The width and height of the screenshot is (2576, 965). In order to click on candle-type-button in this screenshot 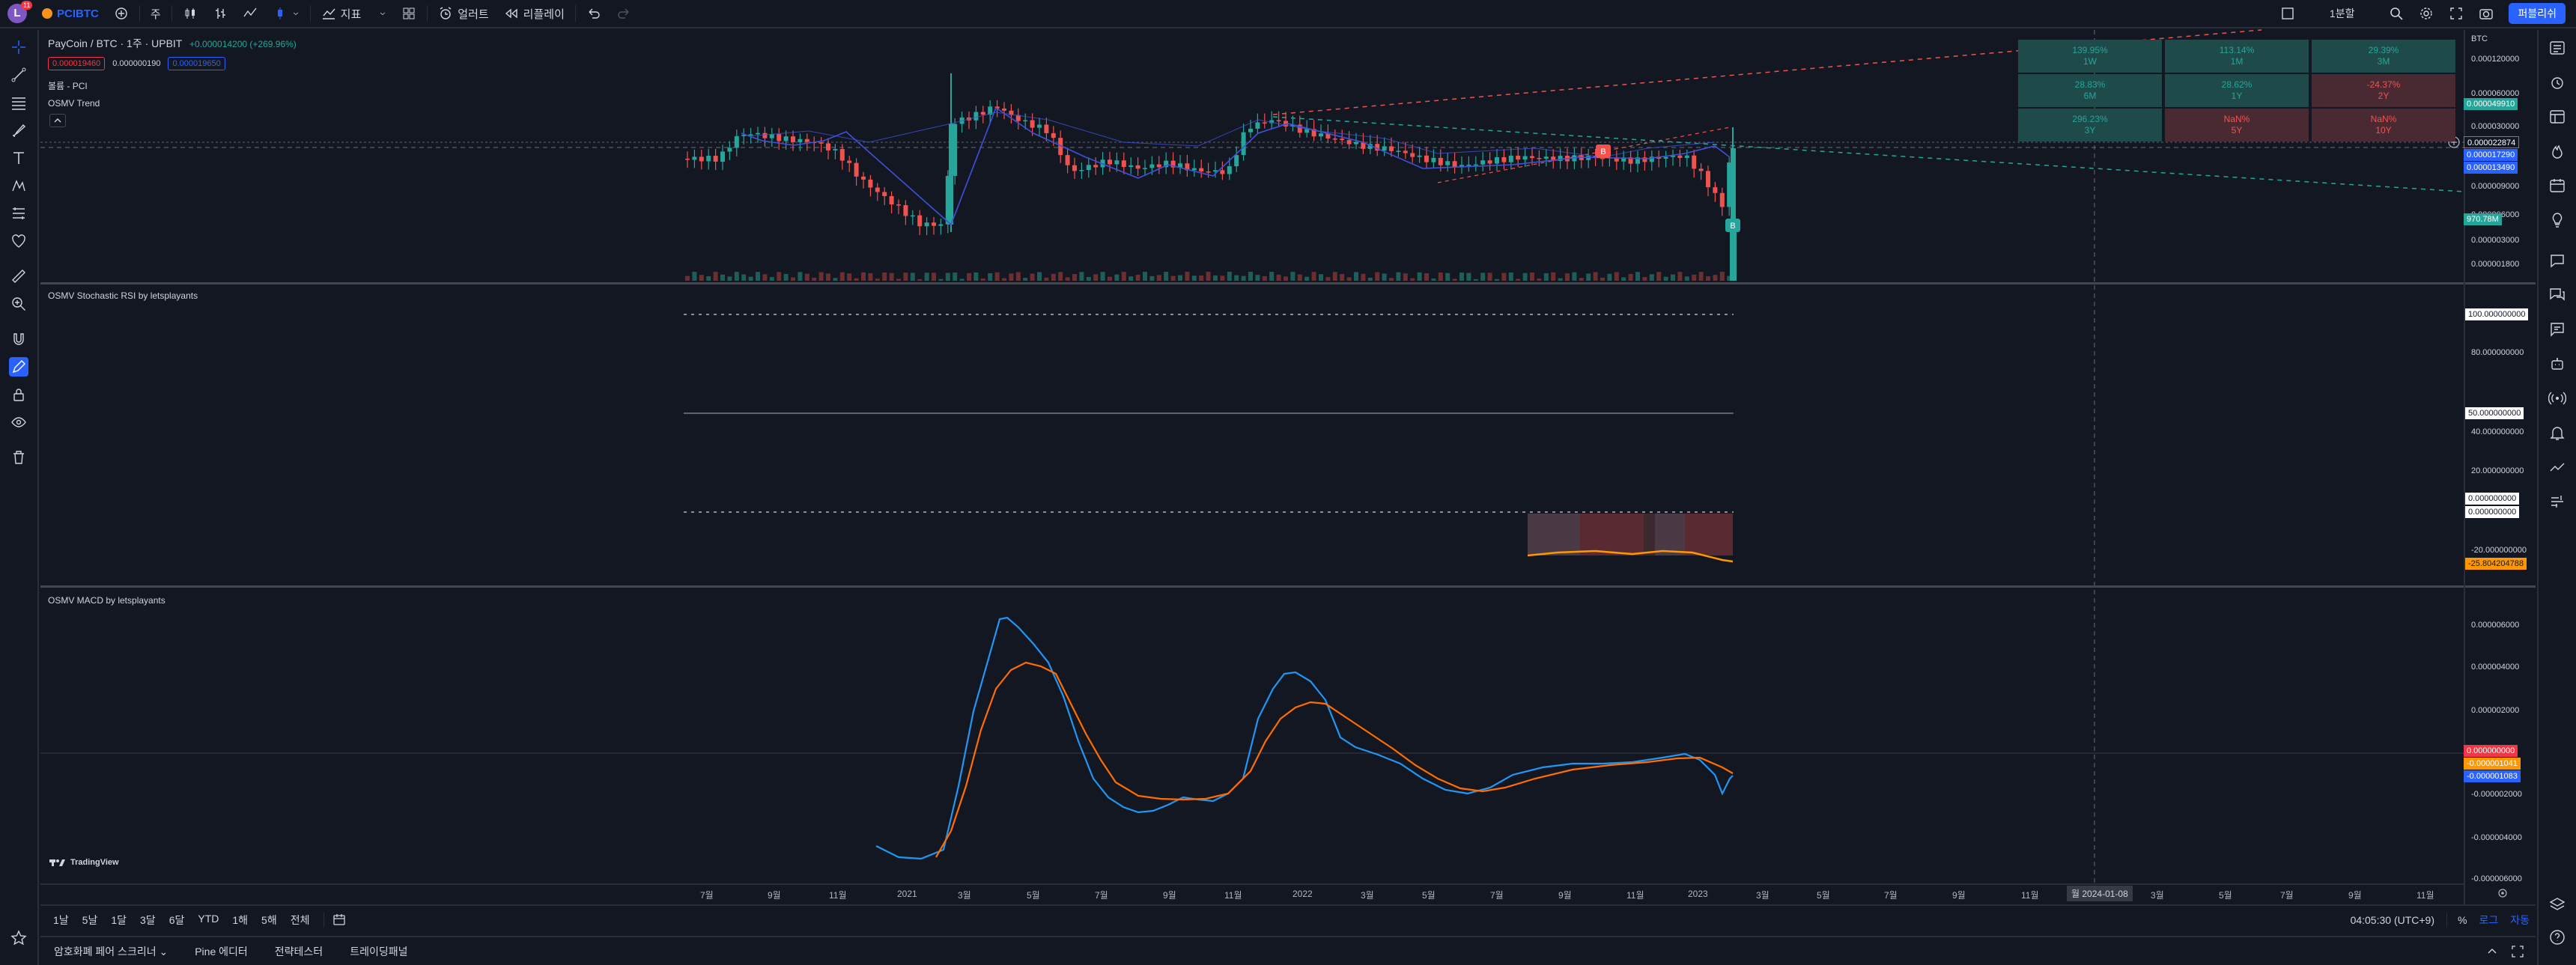, I will do `click(190, 14)`.